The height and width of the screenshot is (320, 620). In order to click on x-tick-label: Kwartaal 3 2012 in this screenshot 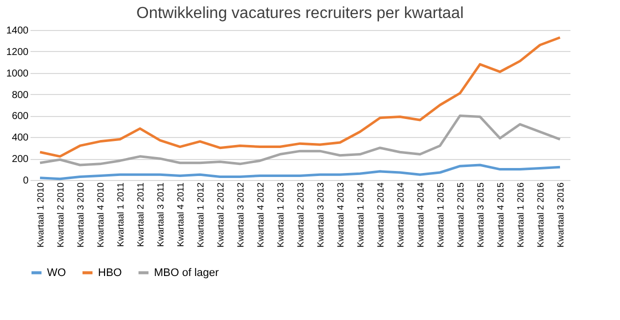, I will do `click(241, 215)`.